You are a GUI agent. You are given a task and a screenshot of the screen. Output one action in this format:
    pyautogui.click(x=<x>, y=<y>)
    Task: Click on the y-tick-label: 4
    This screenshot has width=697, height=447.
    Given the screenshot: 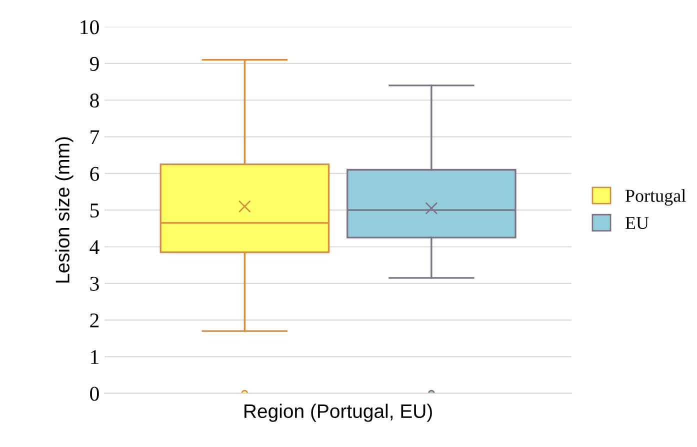 What is the action you would take?
    pyautogui.click(x=95, y=247)
    